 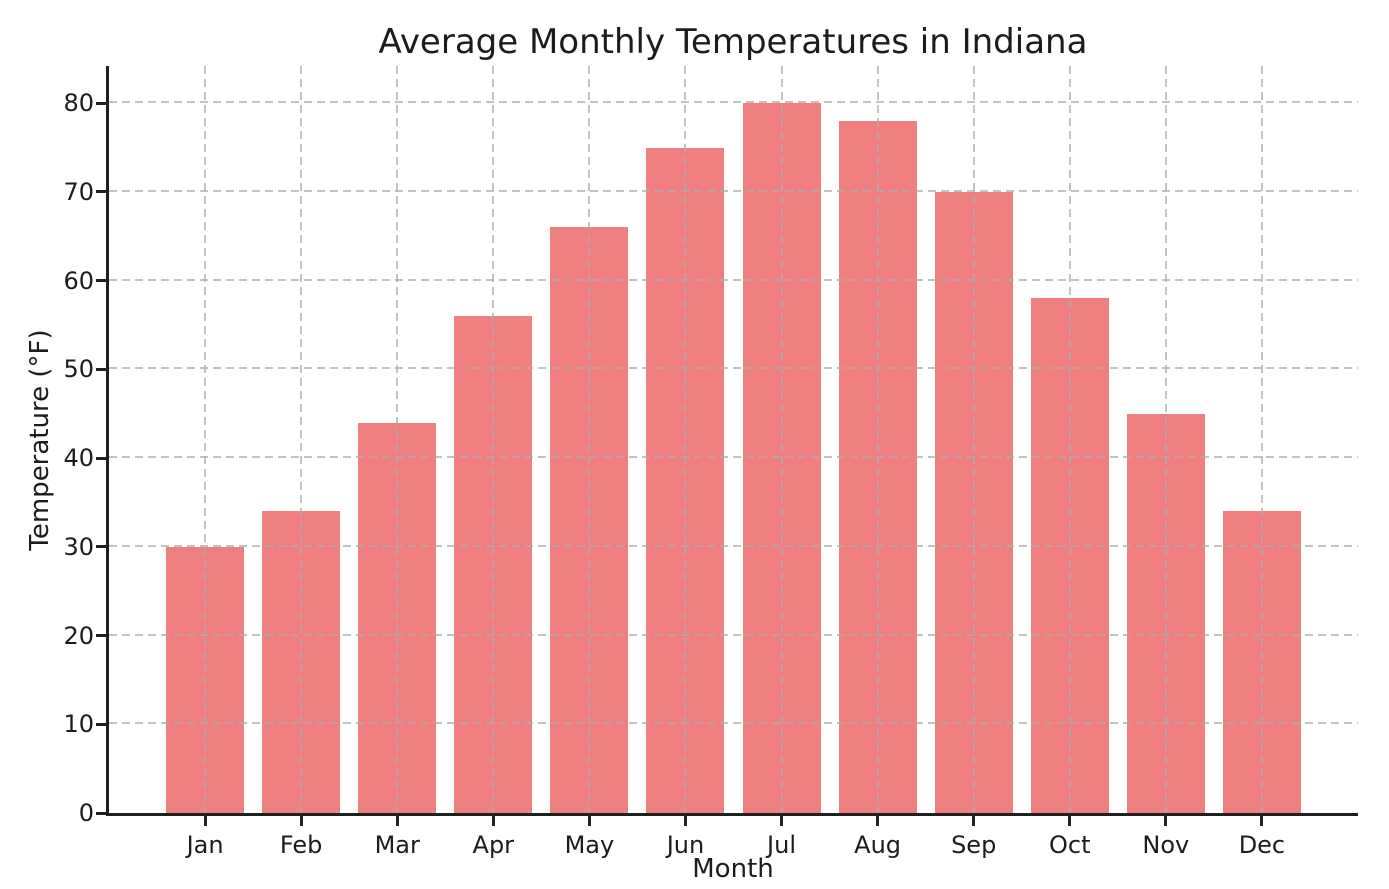 What do you see at coordinates (107, 441) in the screenshot?
I see `y-axis-spine` at bounding box center [107, 441].